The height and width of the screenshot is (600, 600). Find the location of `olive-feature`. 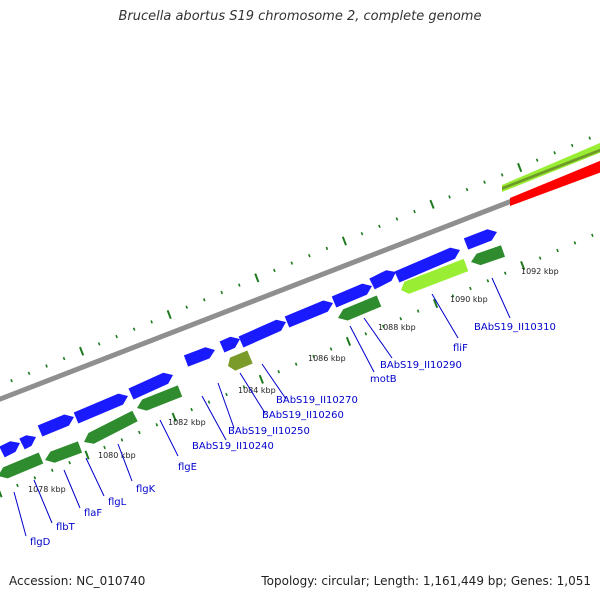

olive-feature is located at coordinates (240, 360).